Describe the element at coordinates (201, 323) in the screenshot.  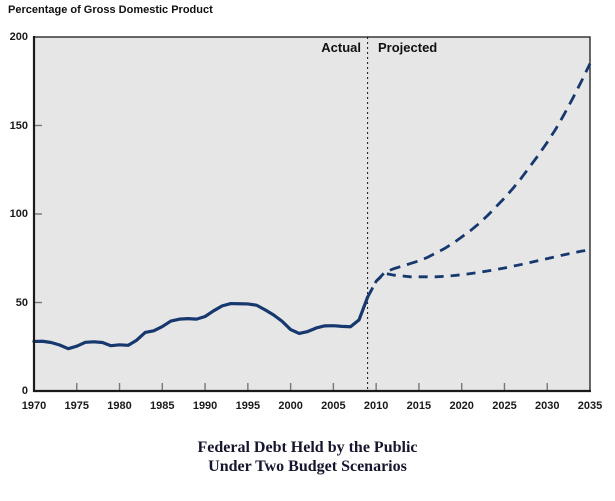
I see `actual-line` at that location.